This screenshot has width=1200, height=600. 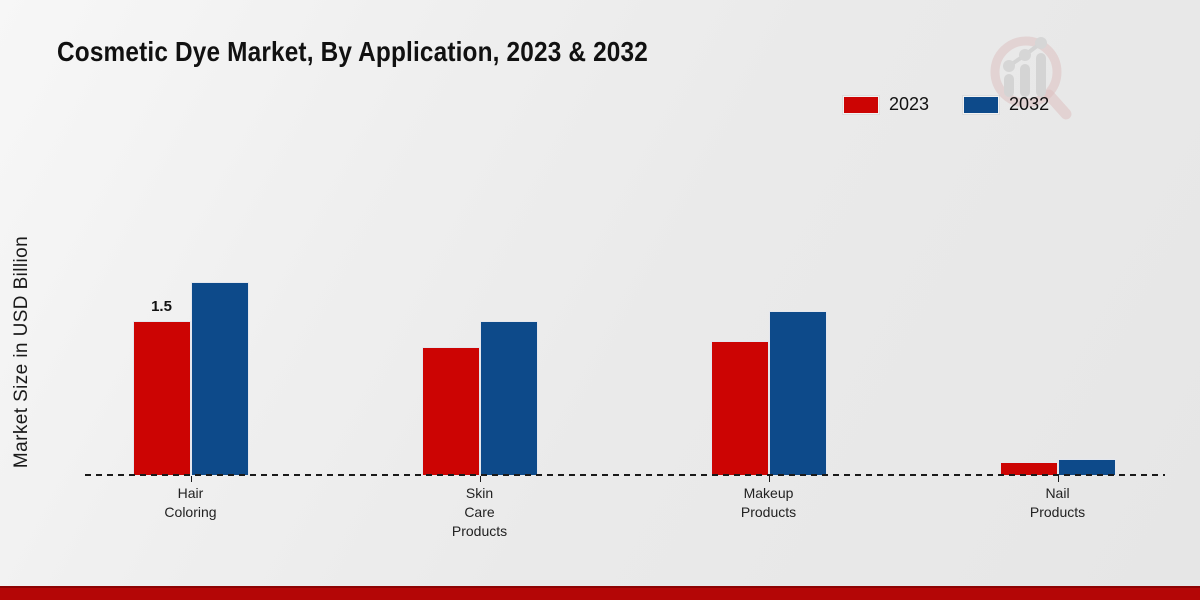 I want to click on bar-2032-makeup-products, so click(x=797, y=393).